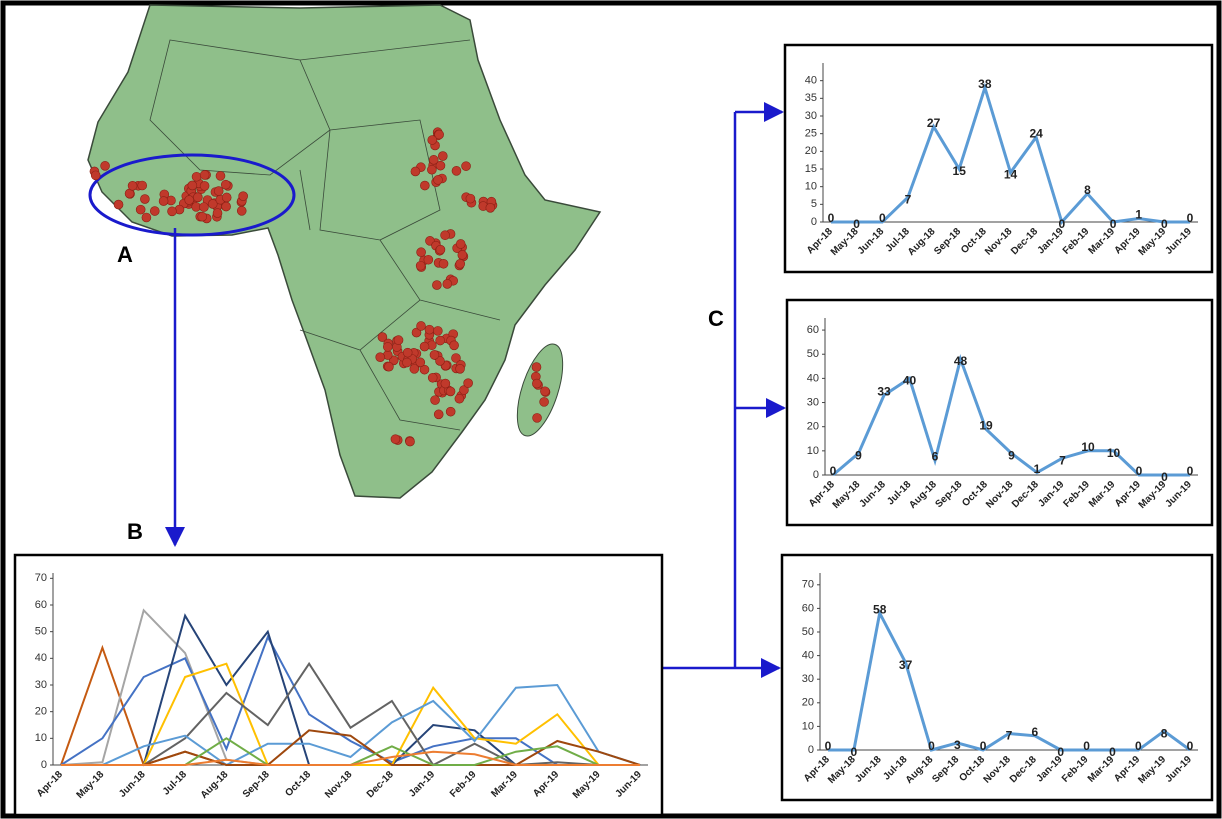 This screenshot has height=819, width=1222. Describe the element at coordinates (1011, 175) in the screenshot. I see `data-label: 14` at that location.